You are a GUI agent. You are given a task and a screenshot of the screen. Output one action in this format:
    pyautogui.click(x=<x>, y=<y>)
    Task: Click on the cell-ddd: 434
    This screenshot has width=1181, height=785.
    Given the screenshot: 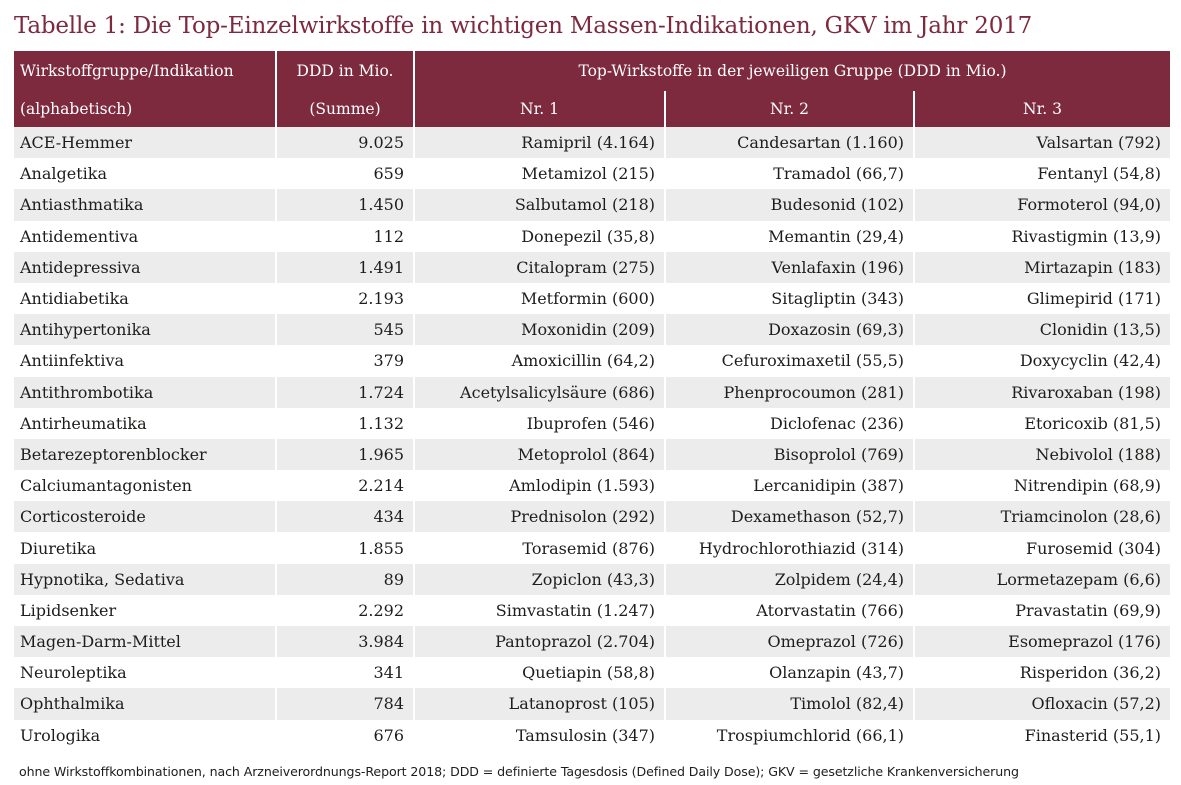 What is the action you would take?
    pyautogui.click(x=344, y=517)
    